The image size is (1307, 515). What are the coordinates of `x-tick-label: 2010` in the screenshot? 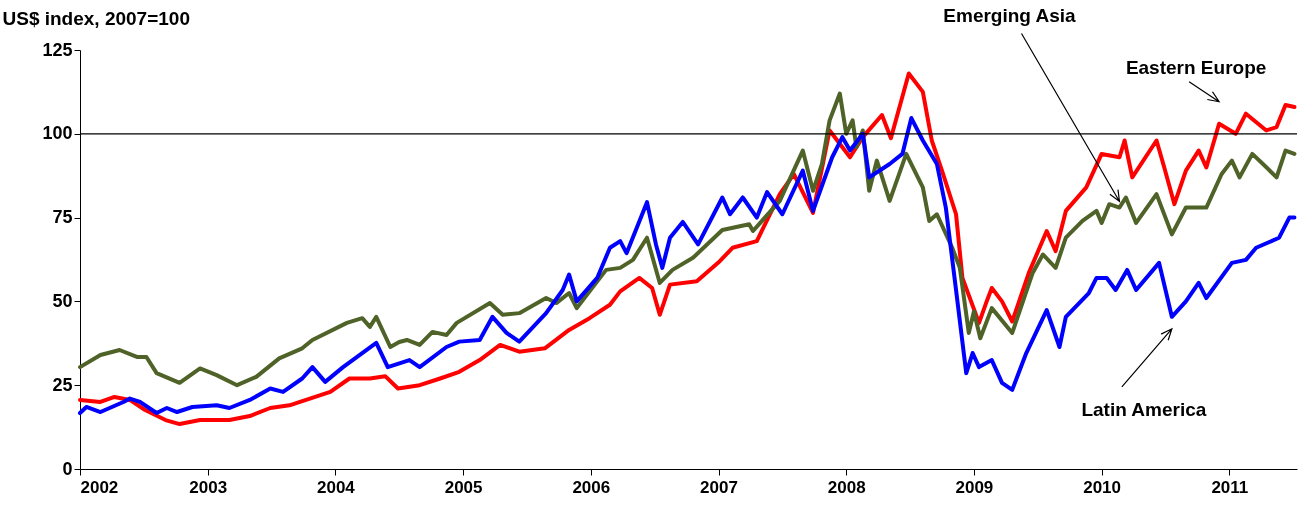 It's located at (1102, 487).